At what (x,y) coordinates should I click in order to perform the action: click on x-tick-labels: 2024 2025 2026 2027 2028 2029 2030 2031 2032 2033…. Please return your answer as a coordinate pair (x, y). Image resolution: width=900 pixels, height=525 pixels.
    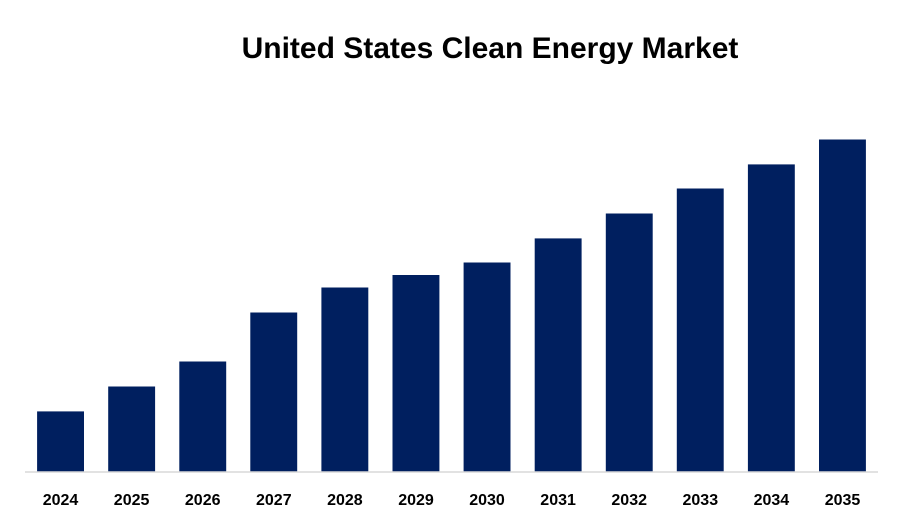
    Looking at the image, I should click on (452, 500).